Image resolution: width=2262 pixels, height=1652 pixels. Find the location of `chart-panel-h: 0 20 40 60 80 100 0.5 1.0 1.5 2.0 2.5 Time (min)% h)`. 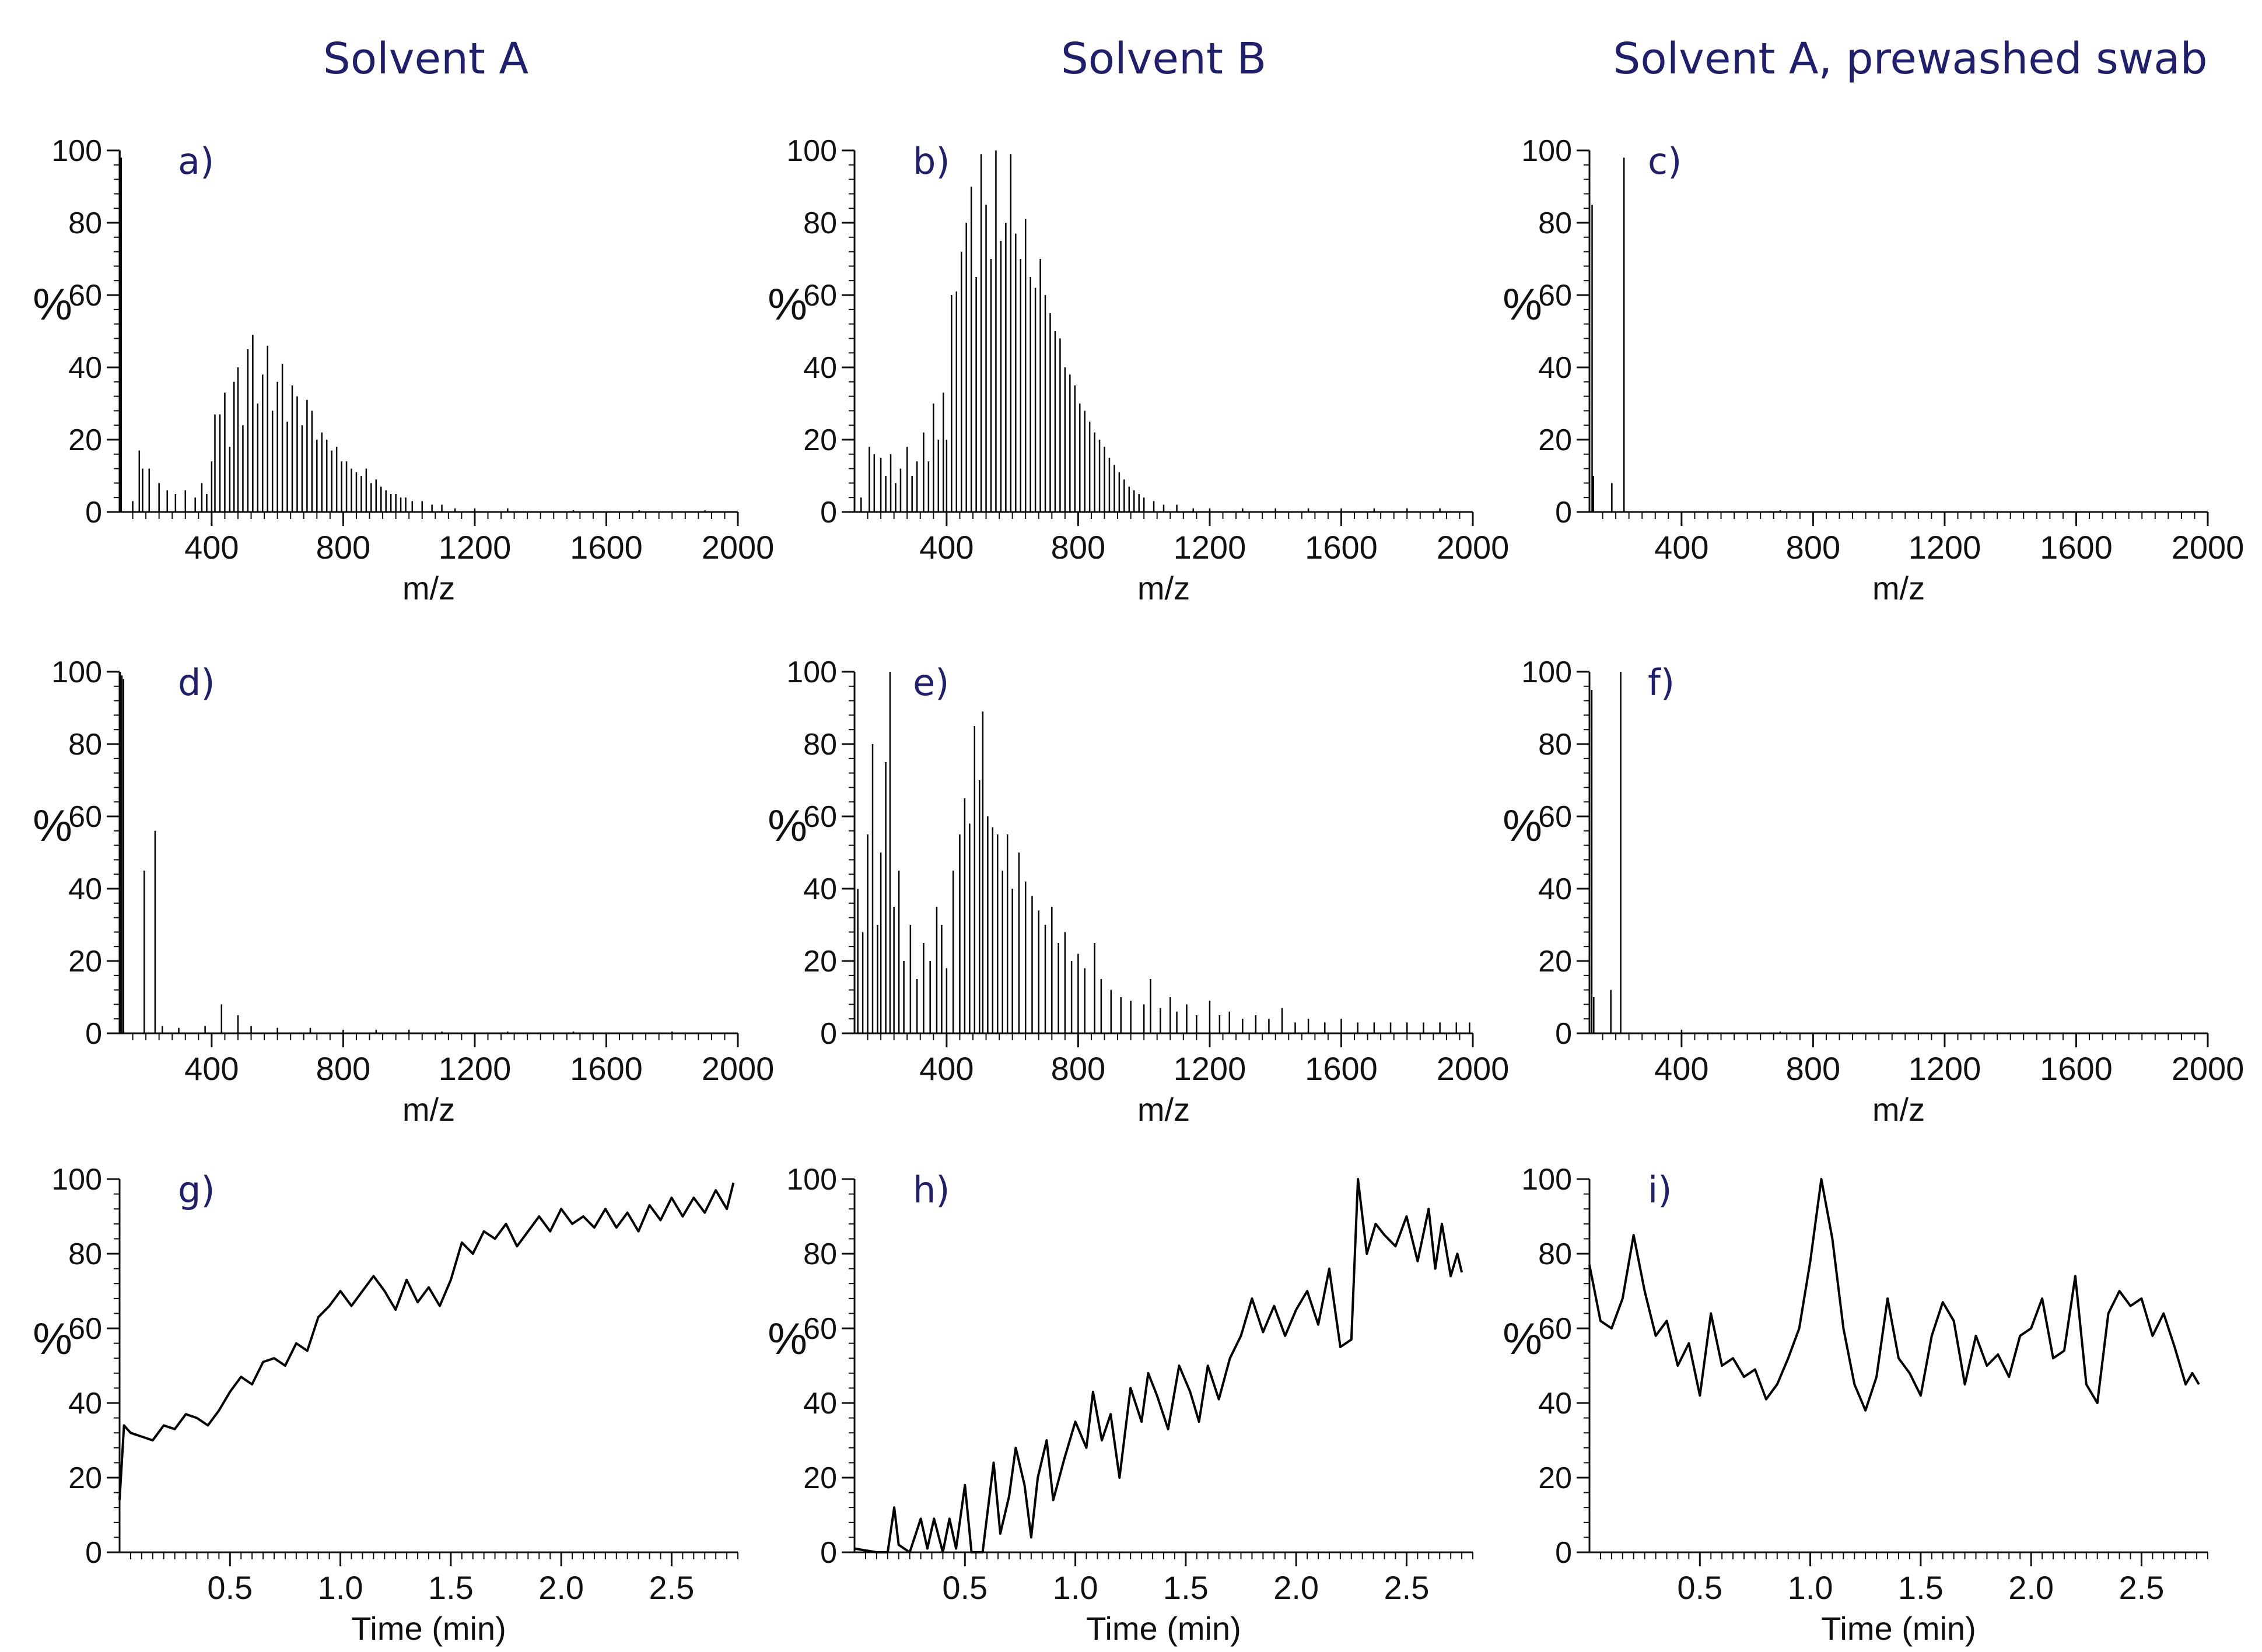

chart-panel-h: 0 20 40 60 80 100 0.5 1.0 1.5 2.0 2.5 Time (min)% h) is located at coordinates (1120, 1405).